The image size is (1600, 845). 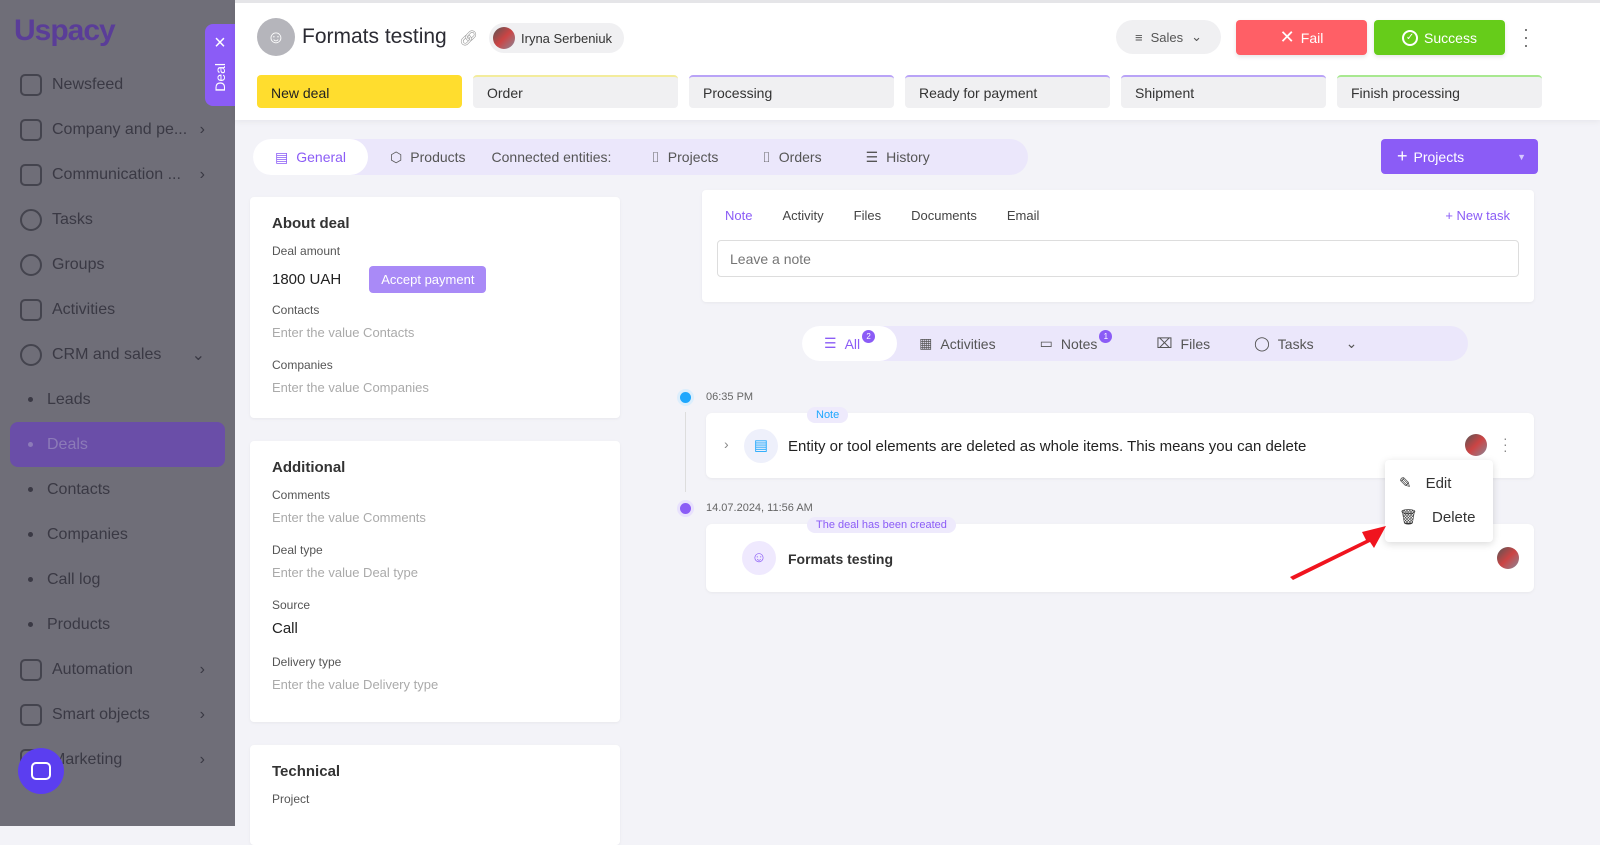 What do you see at coordinates (1405, 483) in the screenshot?
I see `pencil-icon: ✎` at bounding box center [1405, 483].